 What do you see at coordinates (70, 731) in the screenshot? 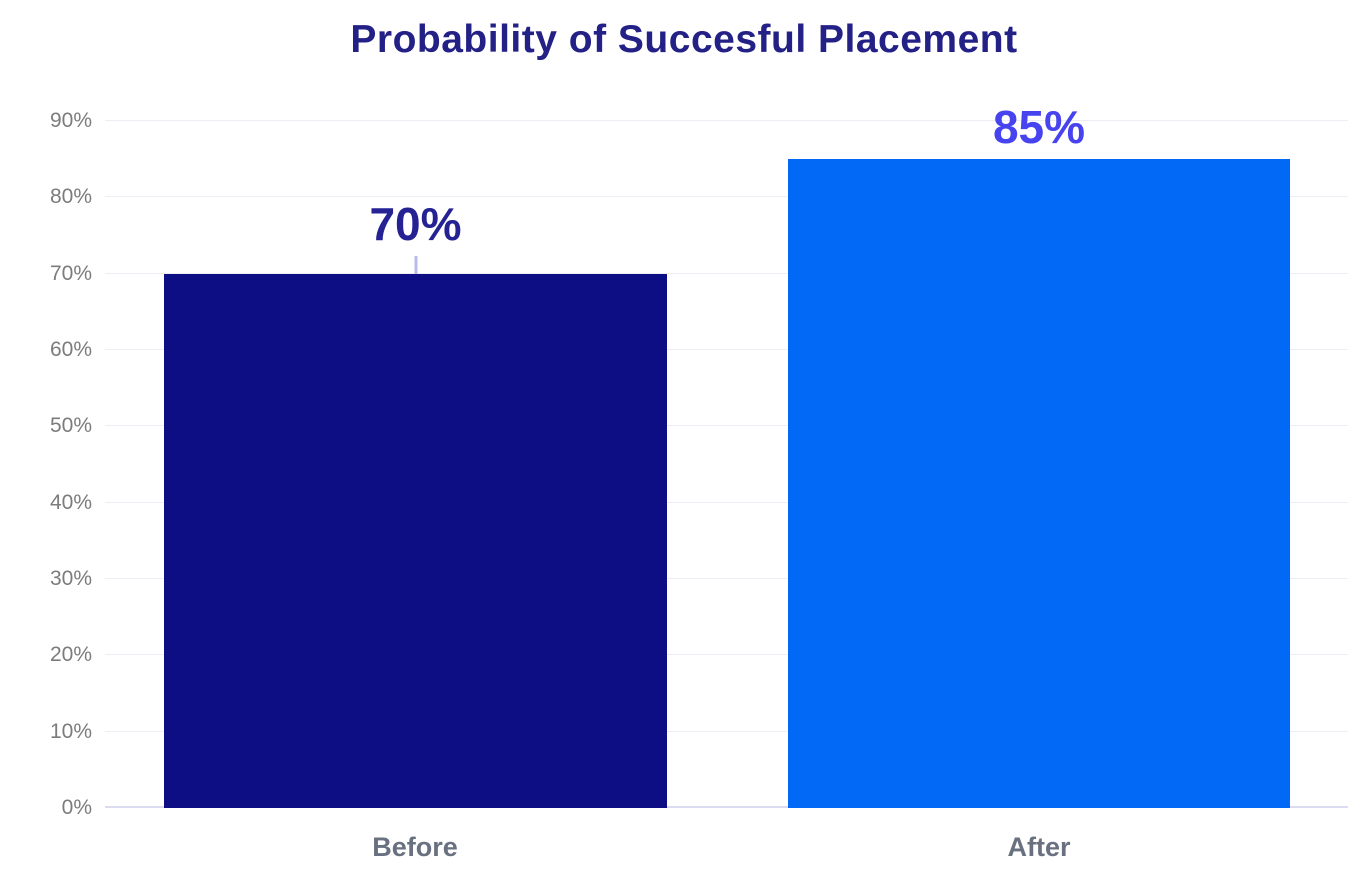
I see `y-tick-label: 10%` at bounding box center [70, 731].